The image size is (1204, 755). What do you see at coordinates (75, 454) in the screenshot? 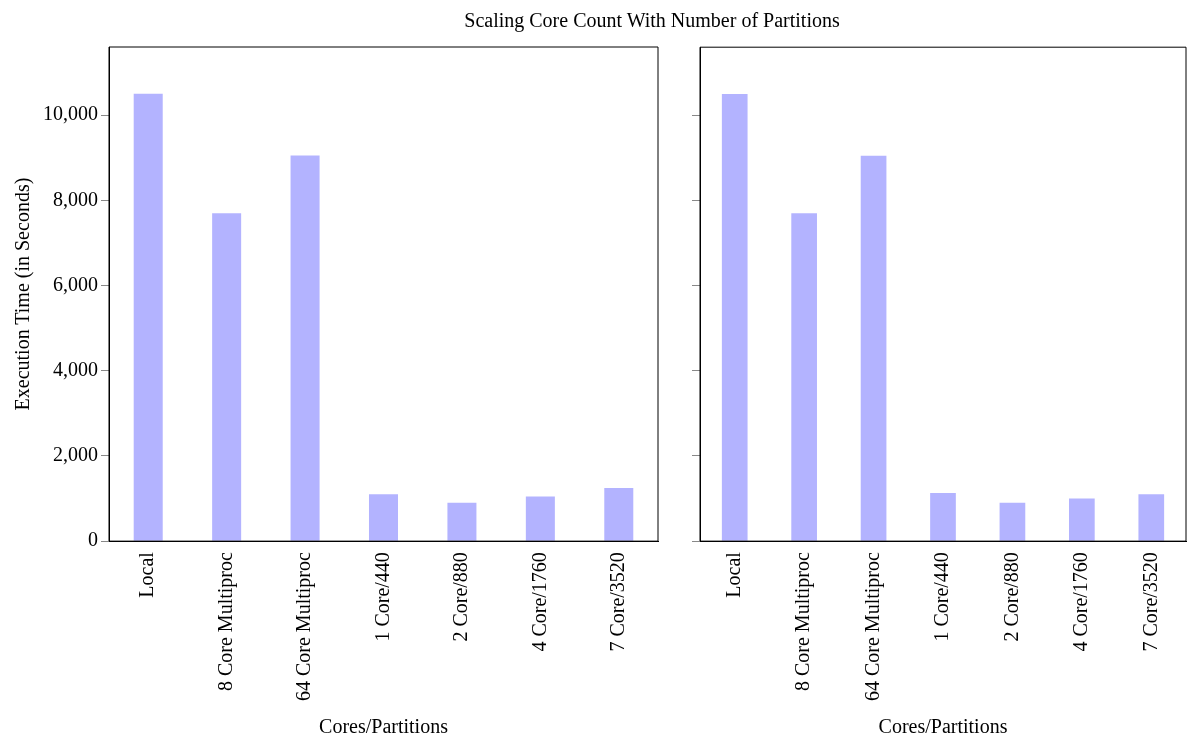
I see `y-tick-label: 2,000` at bounding box center [75, 454].